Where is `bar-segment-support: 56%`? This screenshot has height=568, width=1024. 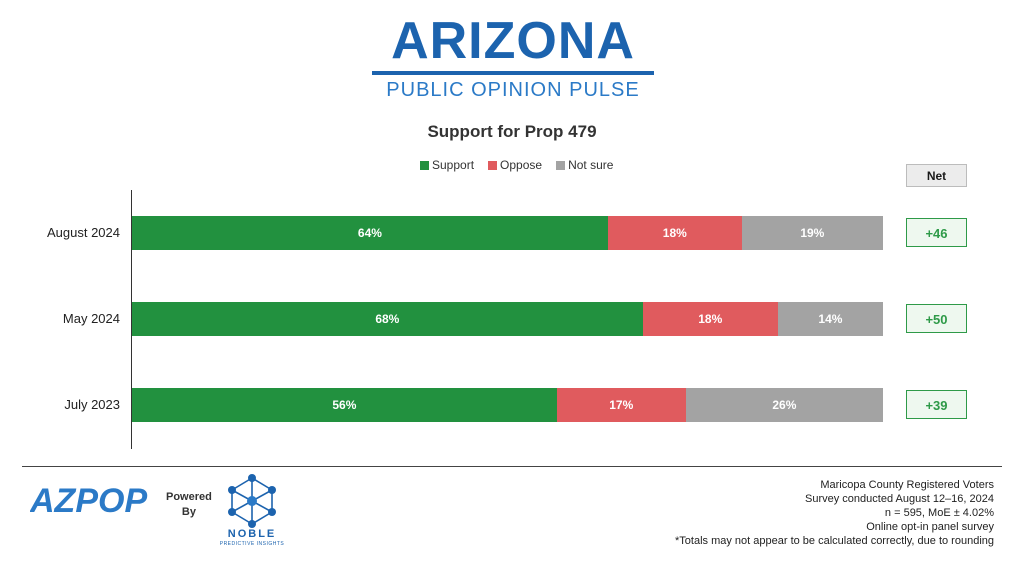
bar-segment-support: 56% is located at coordinates (344, 405).